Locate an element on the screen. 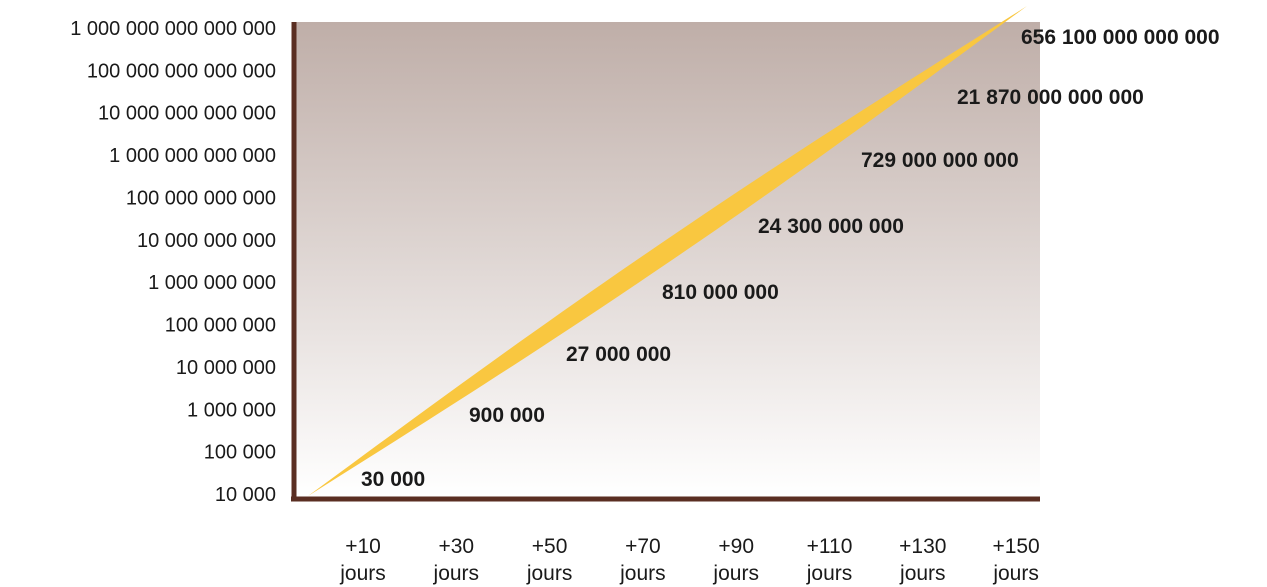  y-tick-label: 10 000 000 is located at coordinates (226, 368).